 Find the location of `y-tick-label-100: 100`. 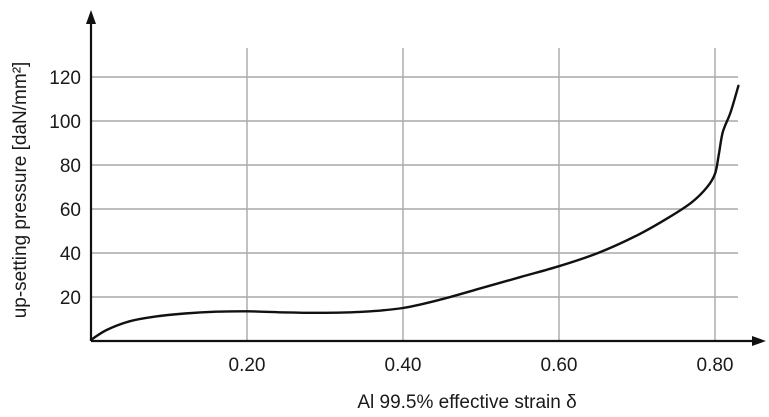

y-tick-label-100: 100 is located at coordinates (65, 122).